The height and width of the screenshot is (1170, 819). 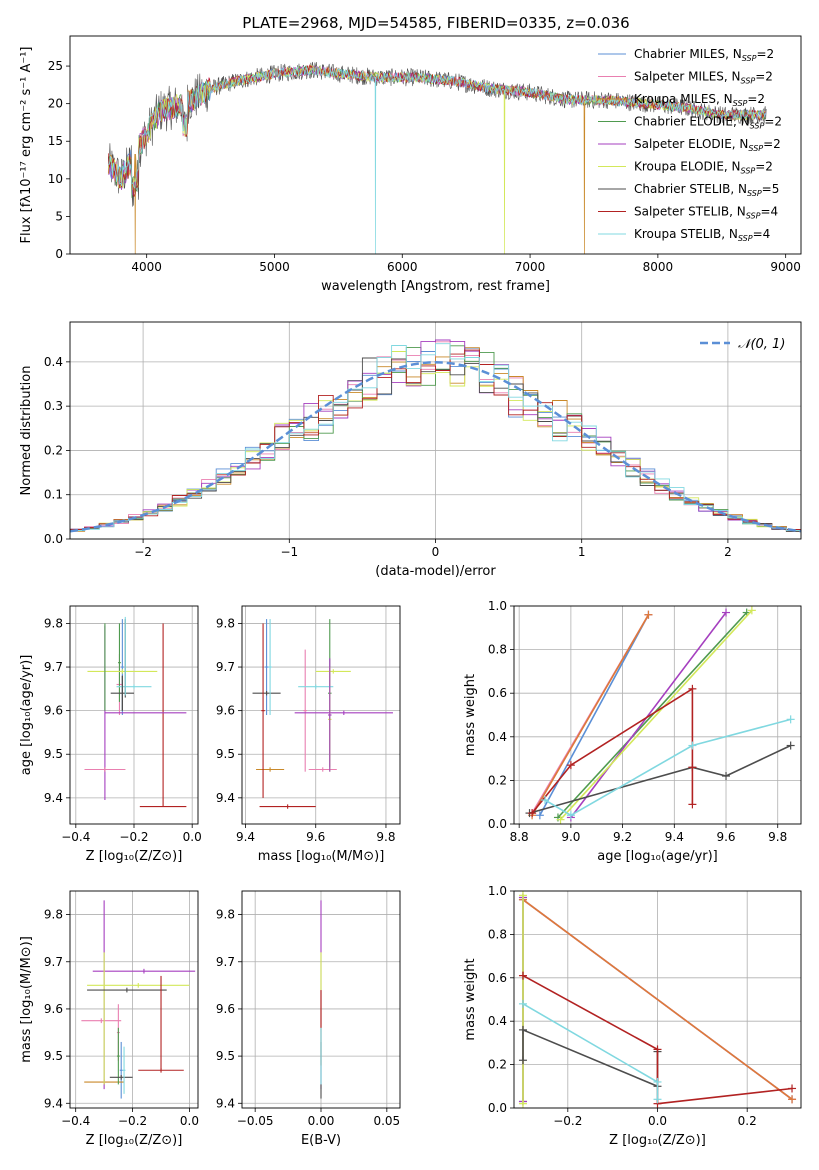 What do you see at coordinates (55, 66) in the screenshot?
I see `y-tick-label: 25` at bounding box center [55, 66].